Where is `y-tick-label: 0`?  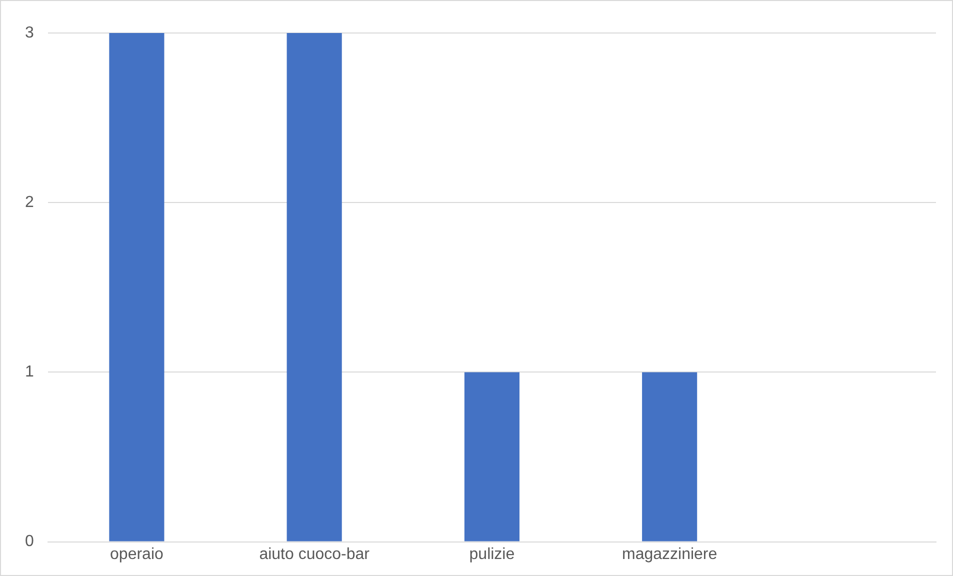
y-tick-label: 0 is located at coordinates (29, 541).